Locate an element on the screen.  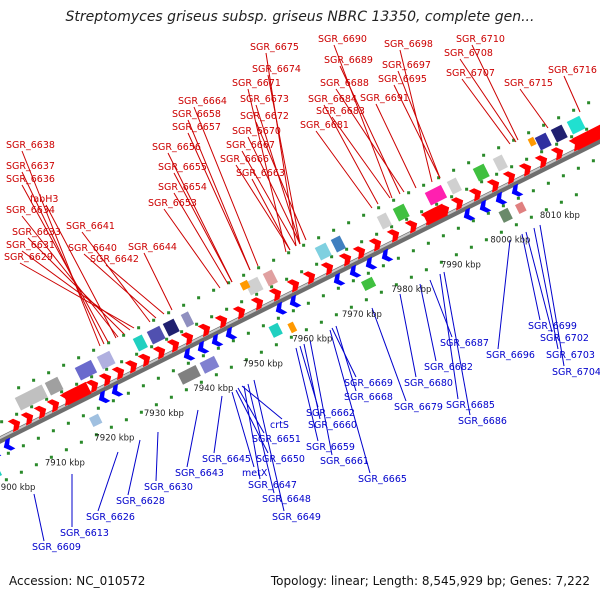
top-gene-label: SGR_6631 is located at coordinates (30, 245).